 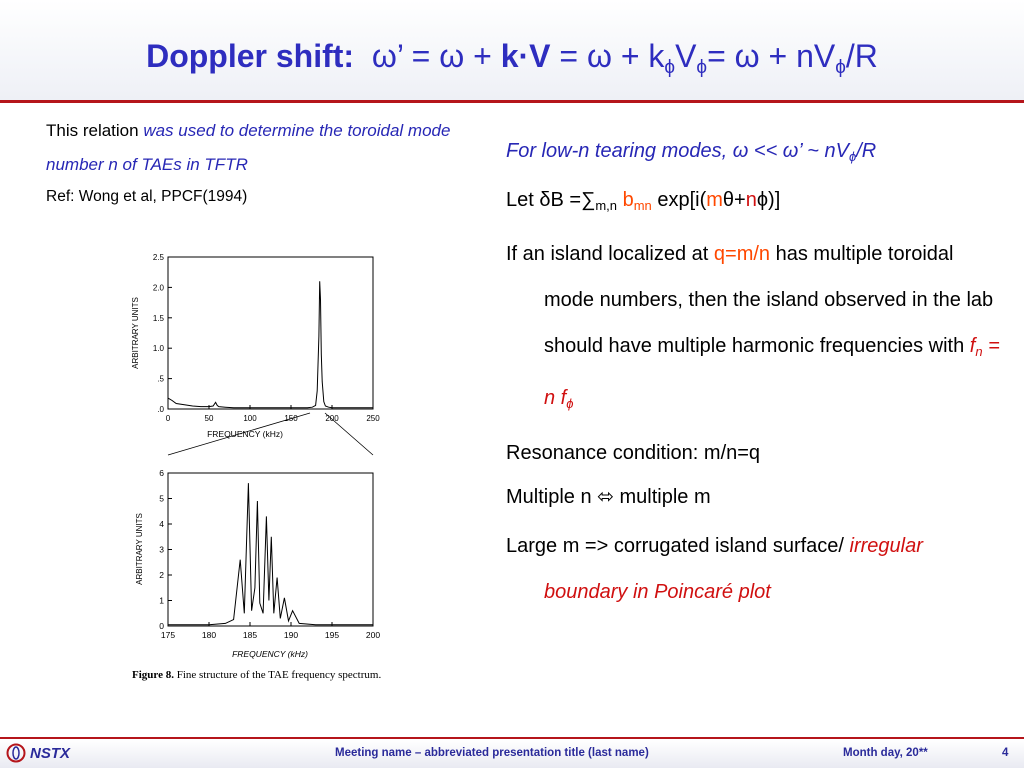 What do you see at coordinates (160, 409) in the screenshot?
I see `y-tick-label: .0` at bounding box center [160, 409].